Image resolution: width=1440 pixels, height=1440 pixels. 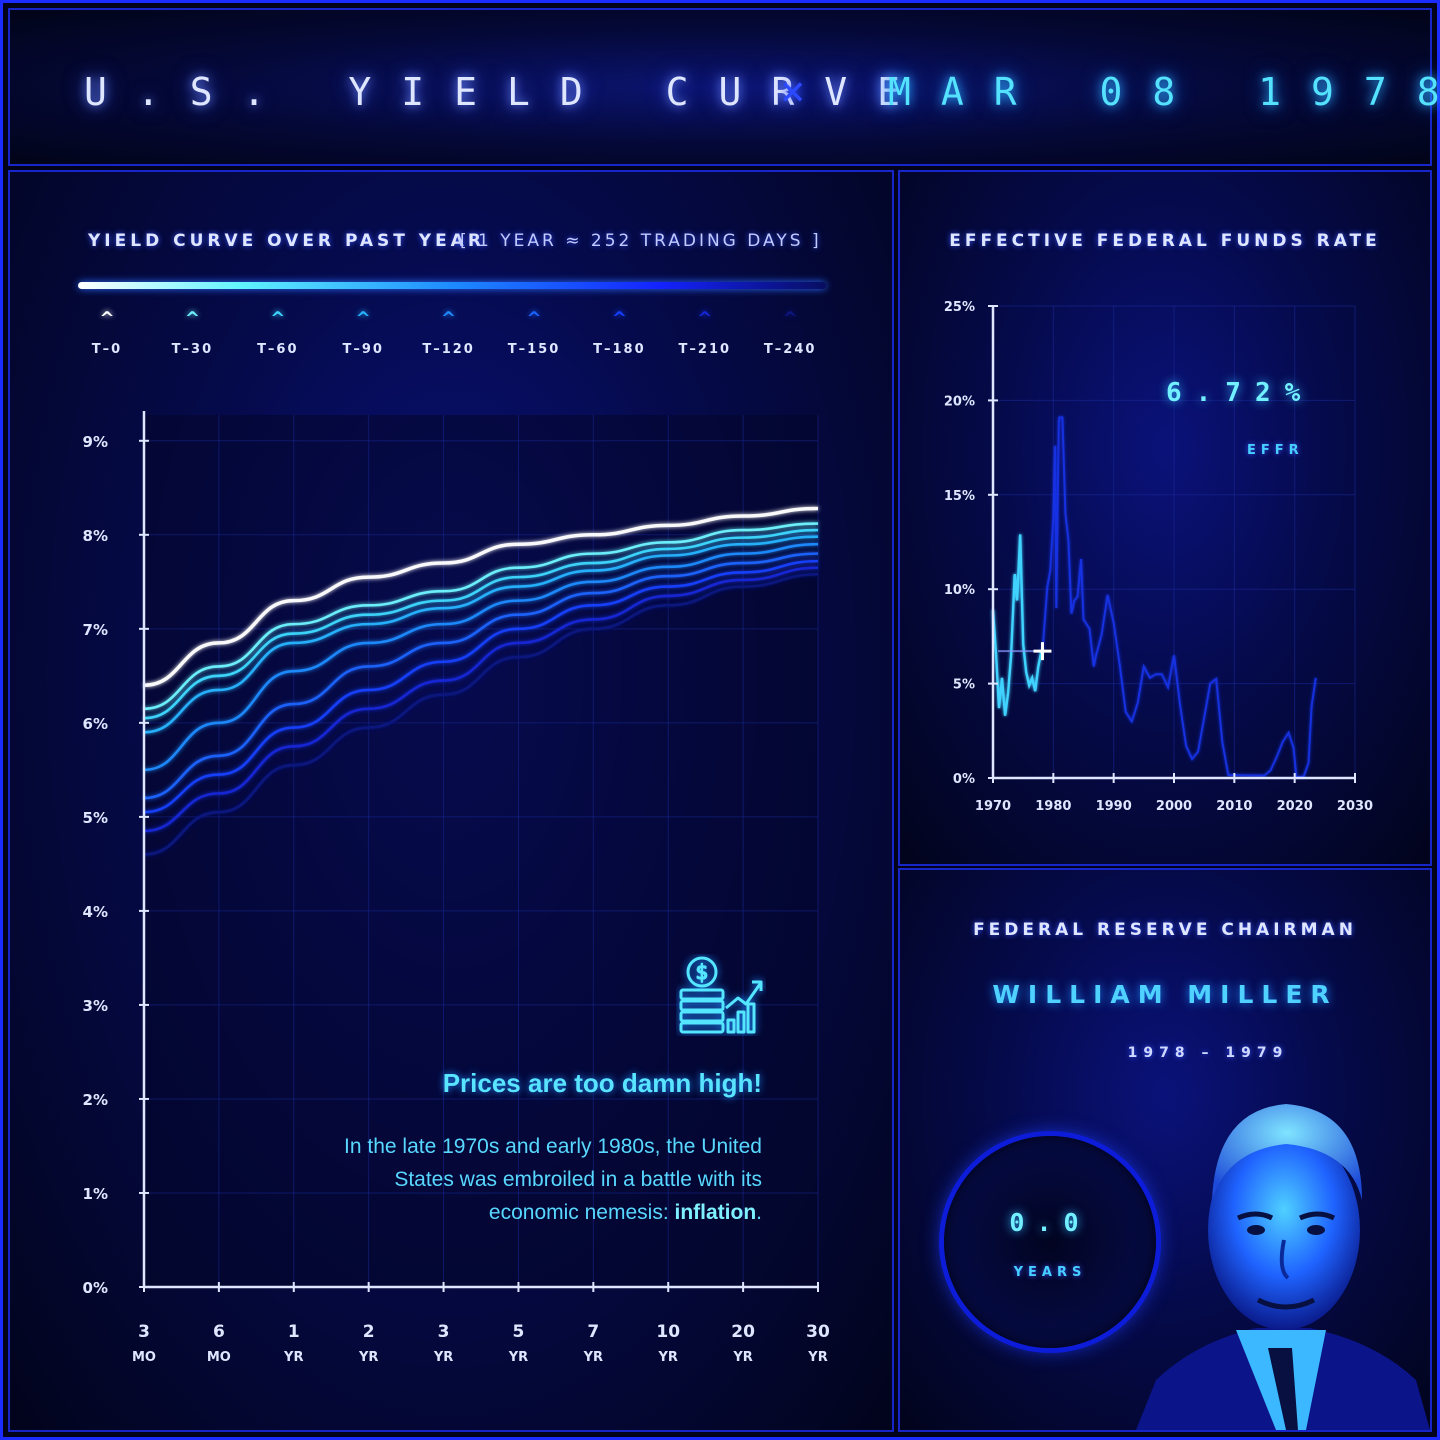 I want to click on effr-value-label: EFFR, so click(x=1275, y=450).